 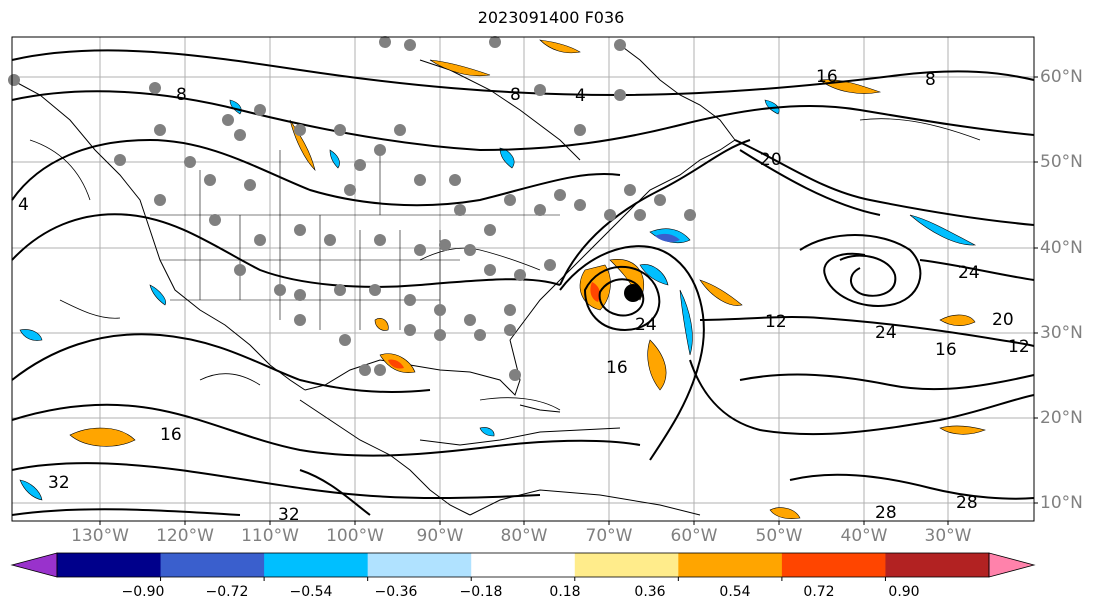 I want to click on colorbar-tick-label: 0.54, so click(x=735, y=592).